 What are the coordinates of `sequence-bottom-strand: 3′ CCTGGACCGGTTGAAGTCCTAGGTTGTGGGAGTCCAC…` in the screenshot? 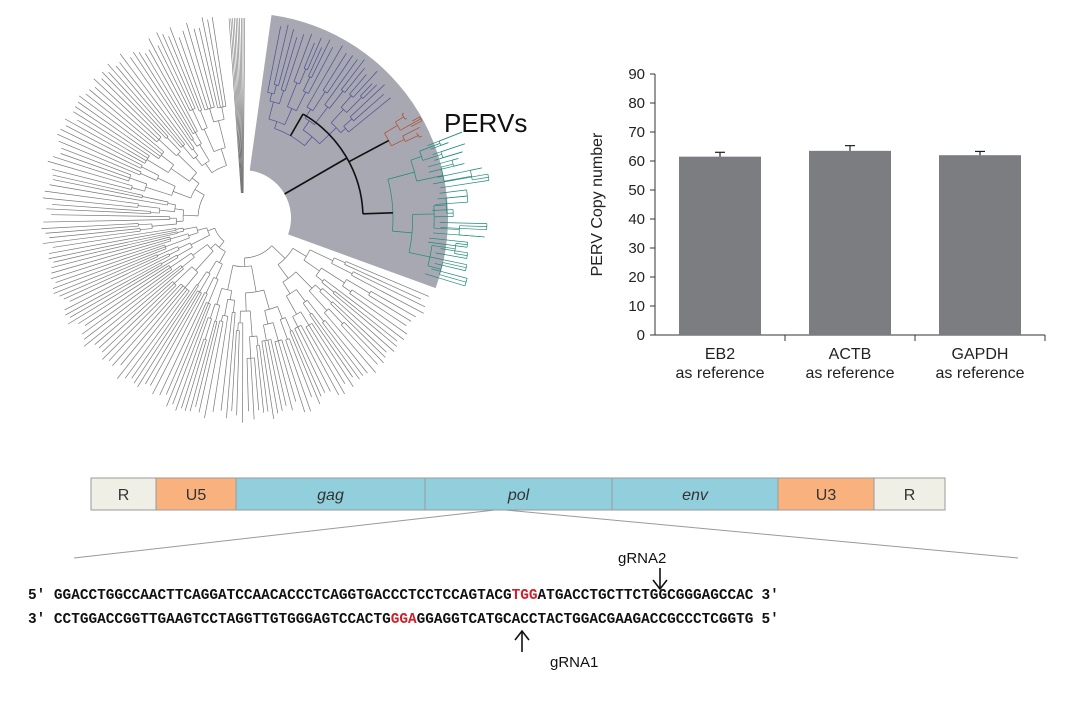 It's located at (403, 620).